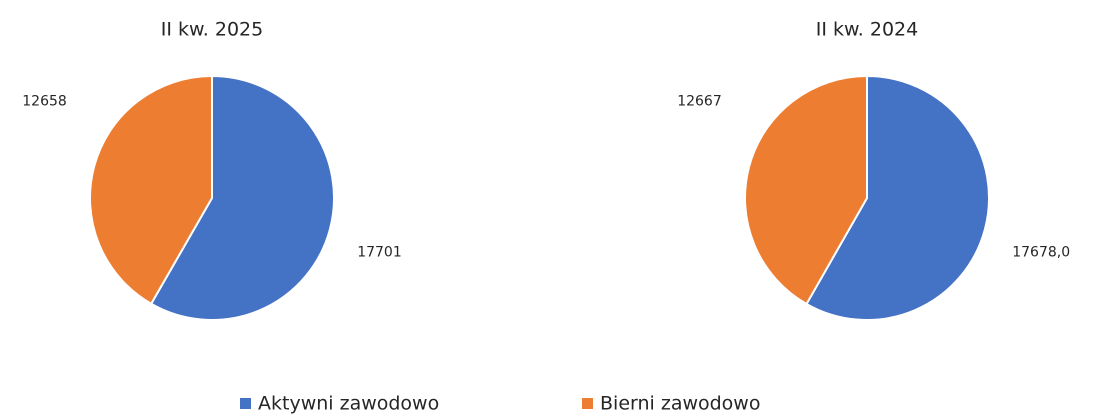 This screenshot has width=1093, height=419. I want to click on legend-label: Aktywni zawodowo, so click(348, 404).